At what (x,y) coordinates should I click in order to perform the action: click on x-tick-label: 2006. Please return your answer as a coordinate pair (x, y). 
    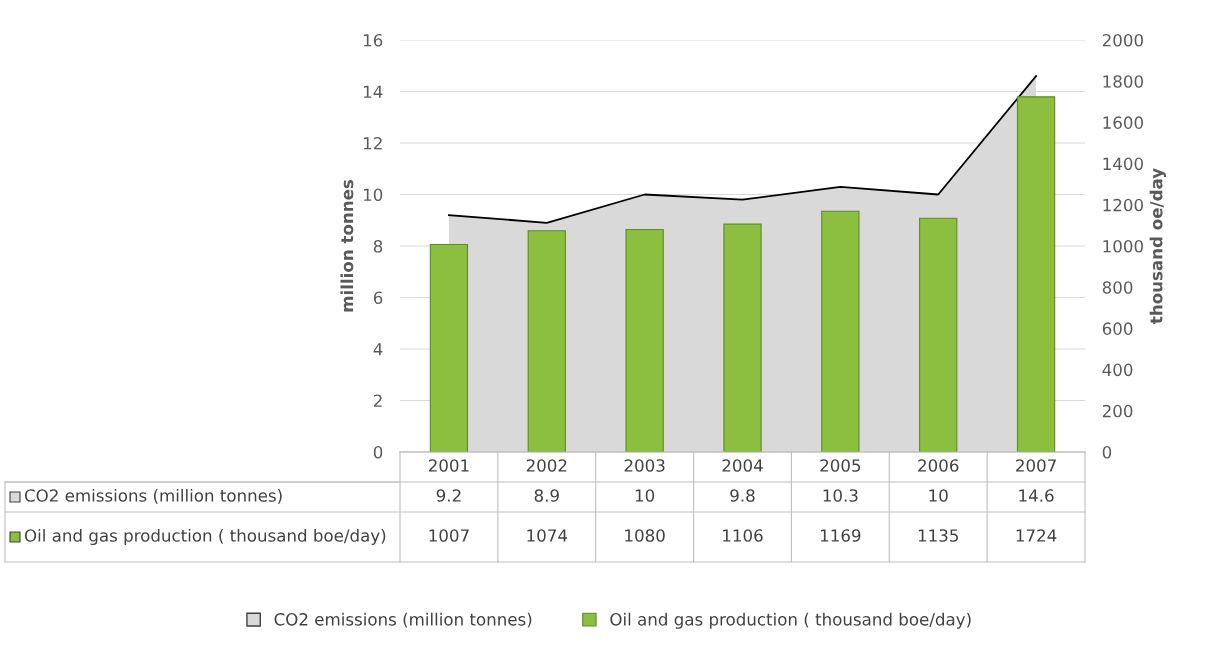
    Looking at the image, I should click on (938, 465).